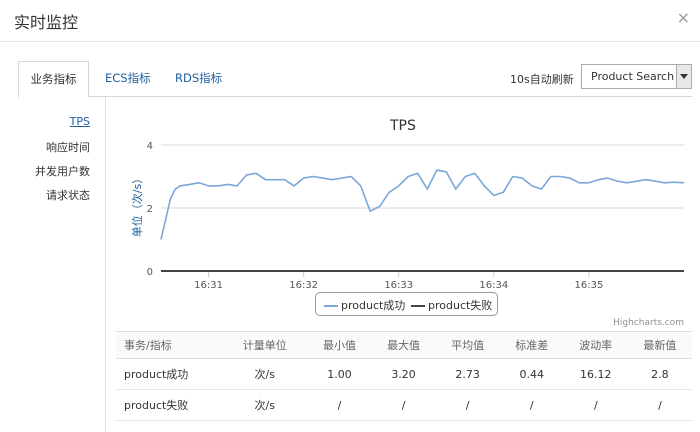 This screenshot has width=700, height=432. I want to click on table-cell: 16.12, so click(595, 374).